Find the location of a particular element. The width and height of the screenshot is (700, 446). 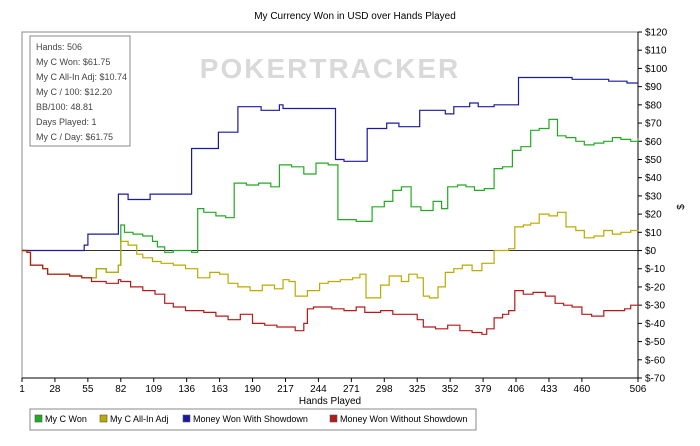

legend-label: My C All-In Adj is located at coordinates (139, 419).